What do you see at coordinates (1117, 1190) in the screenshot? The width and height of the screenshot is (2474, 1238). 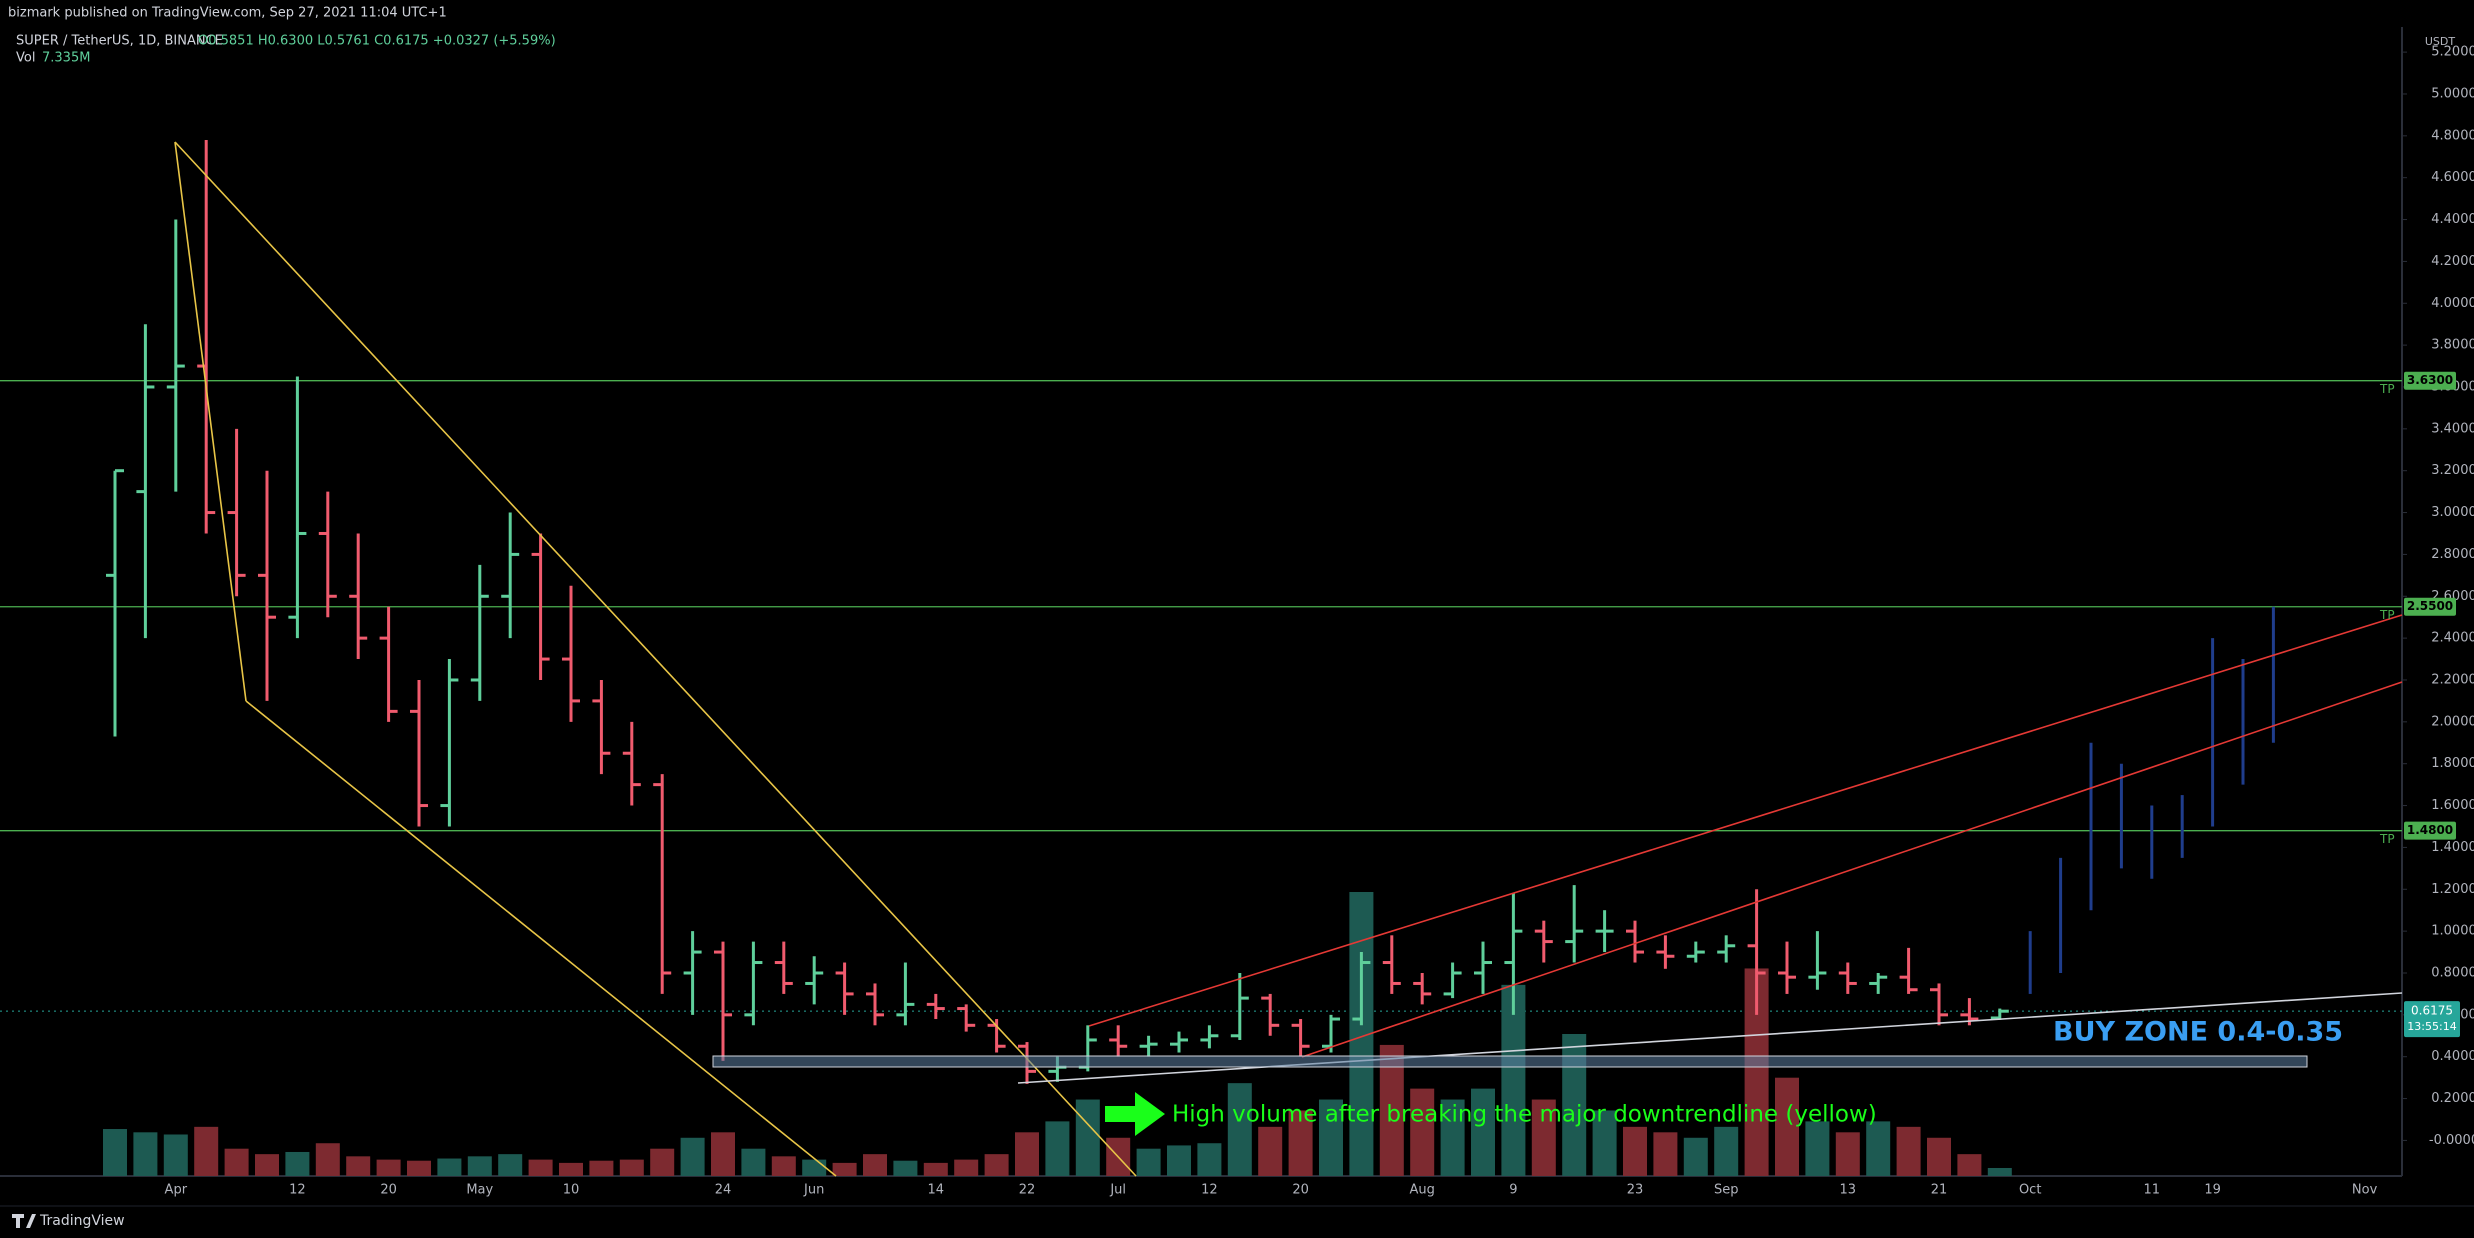 I see `x-tick-label: Jul` at bounding box center [1117, 1190].